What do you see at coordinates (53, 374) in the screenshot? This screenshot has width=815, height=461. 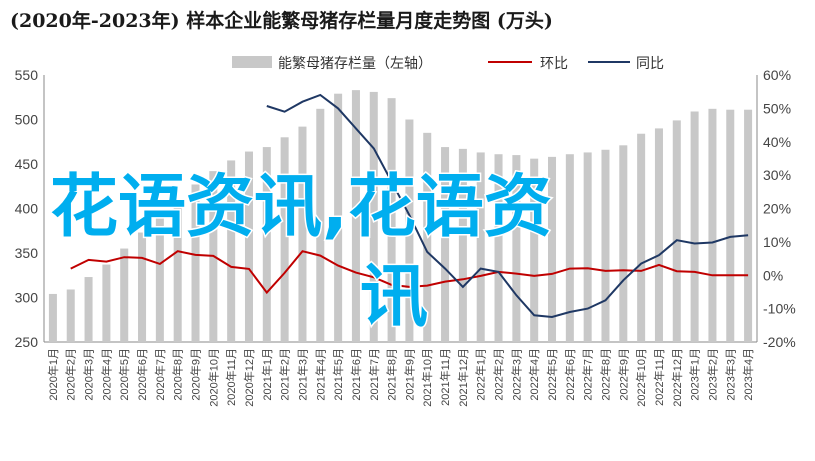 I see `x-tick-label: 2020年1月` at bounding box center [53, 374].